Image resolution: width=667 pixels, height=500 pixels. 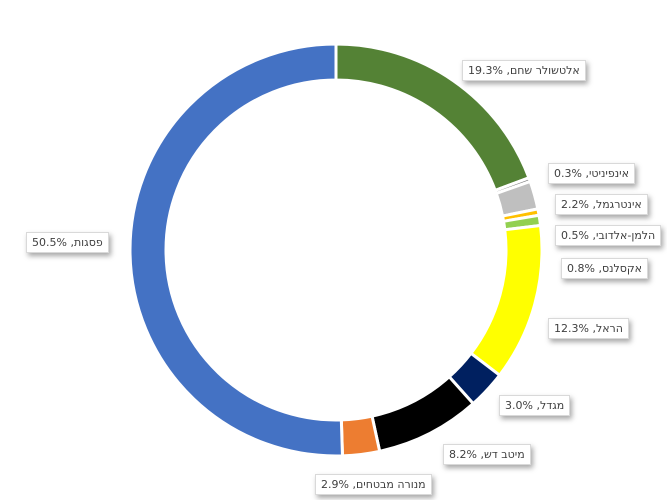 What do you see at coordinates (605, 268) in the screenshot?
I see `data-label: אקסלנס, 0.8%` at bounding box center [605, 268].